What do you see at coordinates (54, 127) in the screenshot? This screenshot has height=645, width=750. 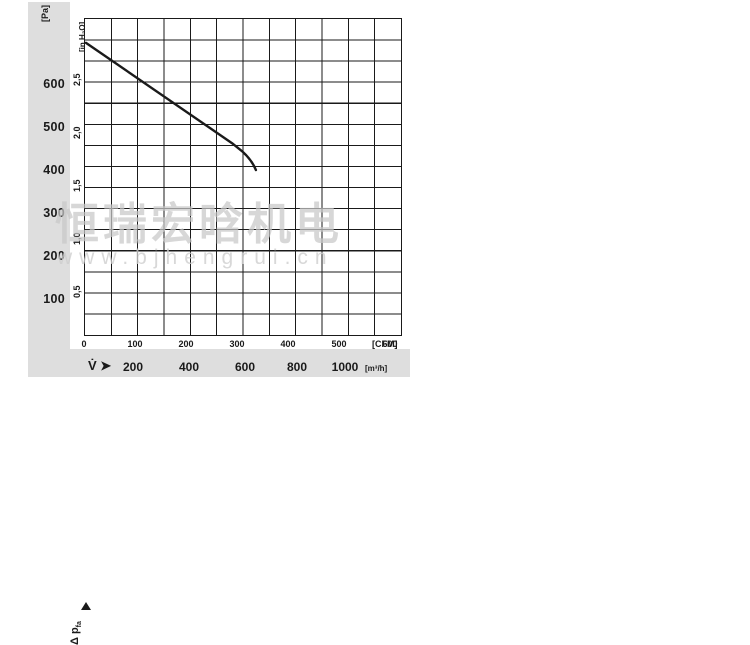 I see `yaxis-tick-pa-500: 500` at bounding box center [54, 127].